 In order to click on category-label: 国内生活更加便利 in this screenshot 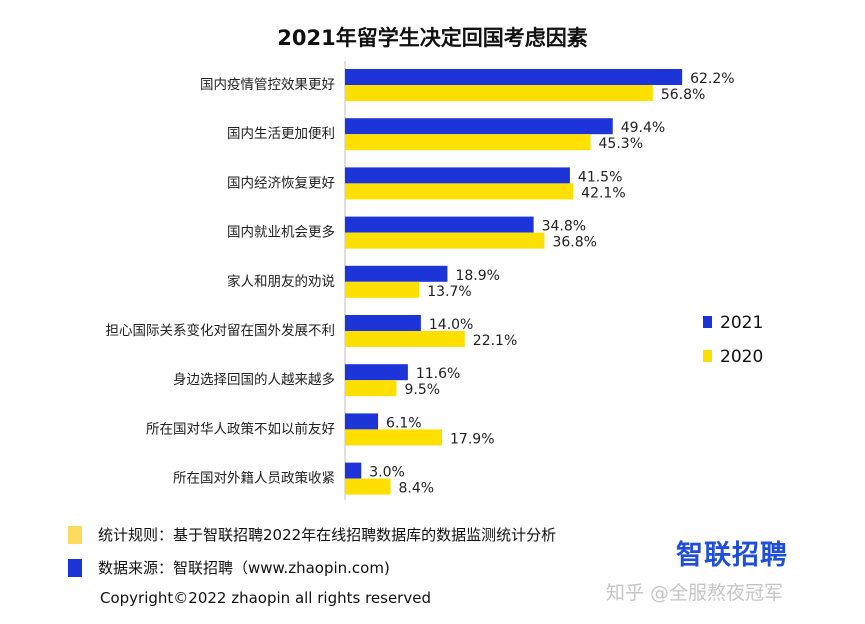, I will do `click(281, 134)`.